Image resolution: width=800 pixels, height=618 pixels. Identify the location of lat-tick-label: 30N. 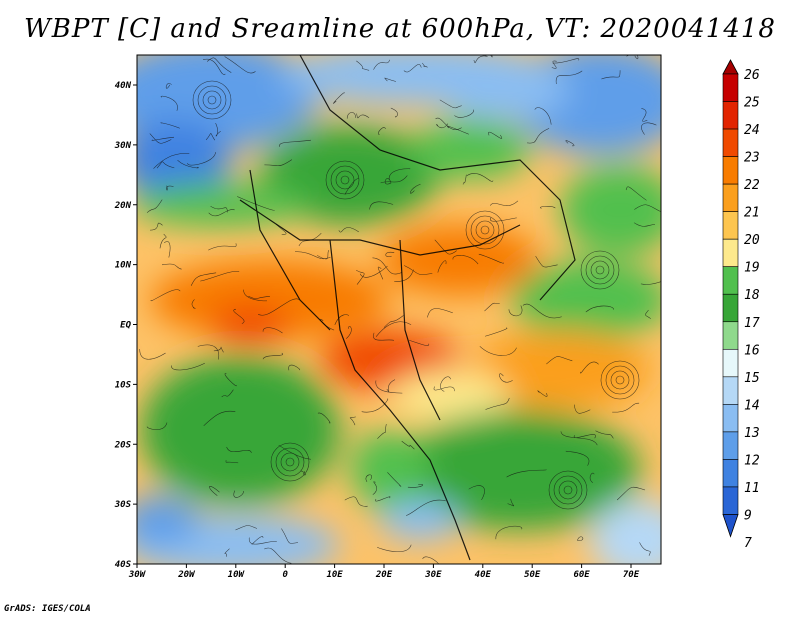
(123, 146).